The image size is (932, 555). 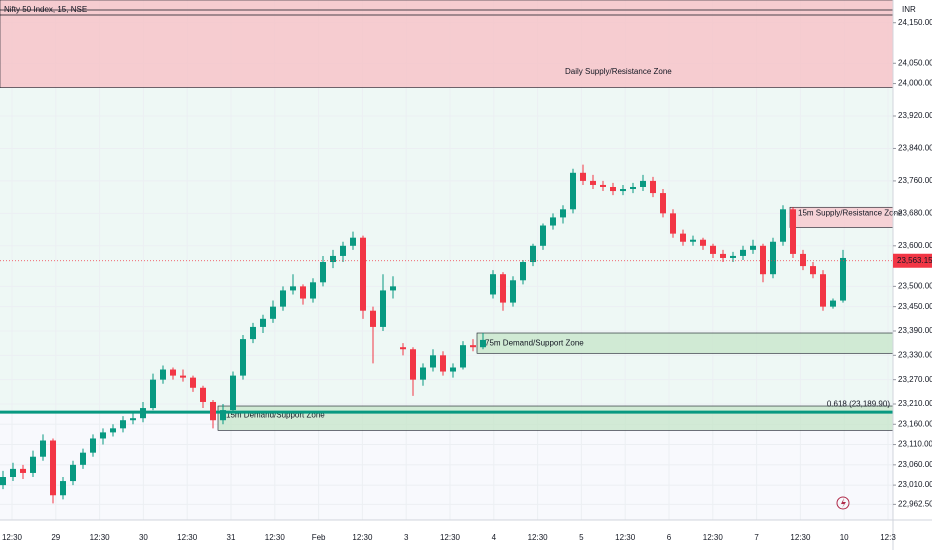 I want to click on x-tick-label: 10, so click(x=844, y=537).